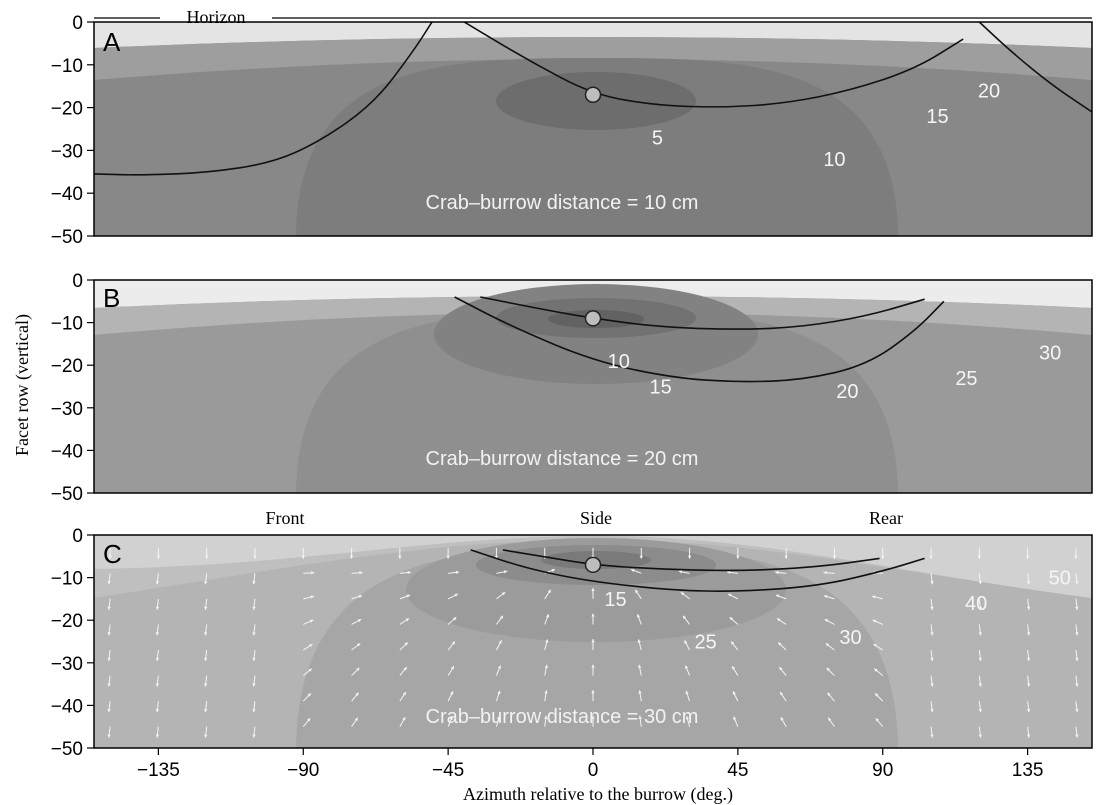 The width and height of the screenshot is (1104, 805). Describe the element at coordinates (67, 706) in the screenshot. I see `panel-c-y-tick-label: −40` at that location.